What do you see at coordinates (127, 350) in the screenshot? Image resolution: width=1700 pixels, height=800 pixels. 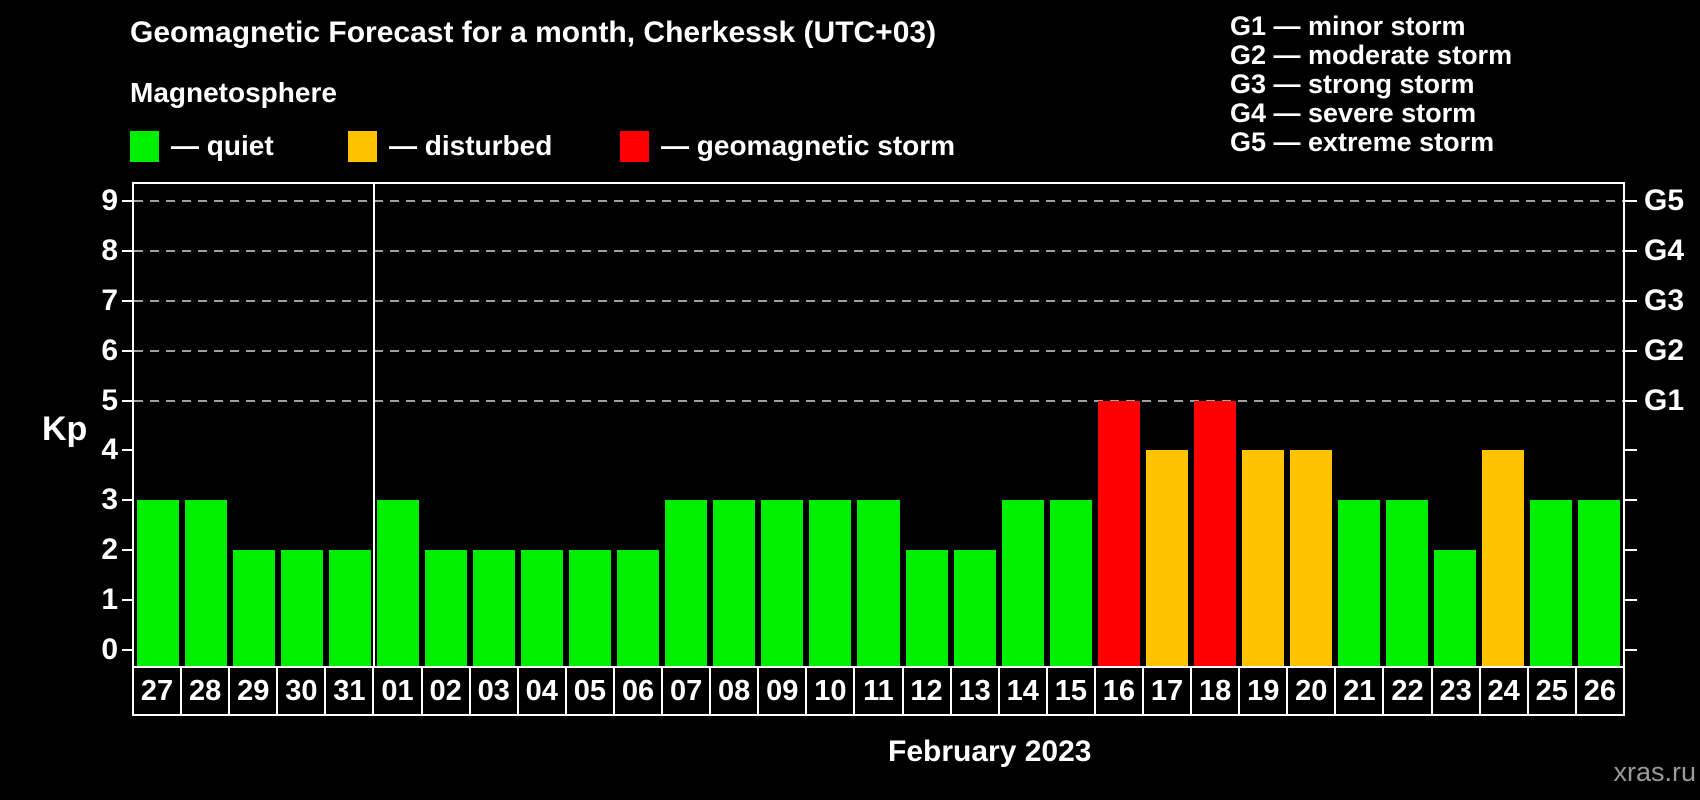 I see `left-tick-kp6` at bounding box center [127, 350].